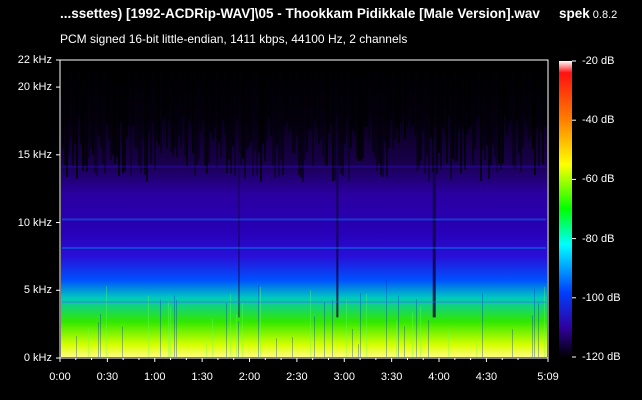  What do you see at coordinates (434, 229) in the screenshot?
I see `spectrogram-gap` at bounding box center [434, 229].